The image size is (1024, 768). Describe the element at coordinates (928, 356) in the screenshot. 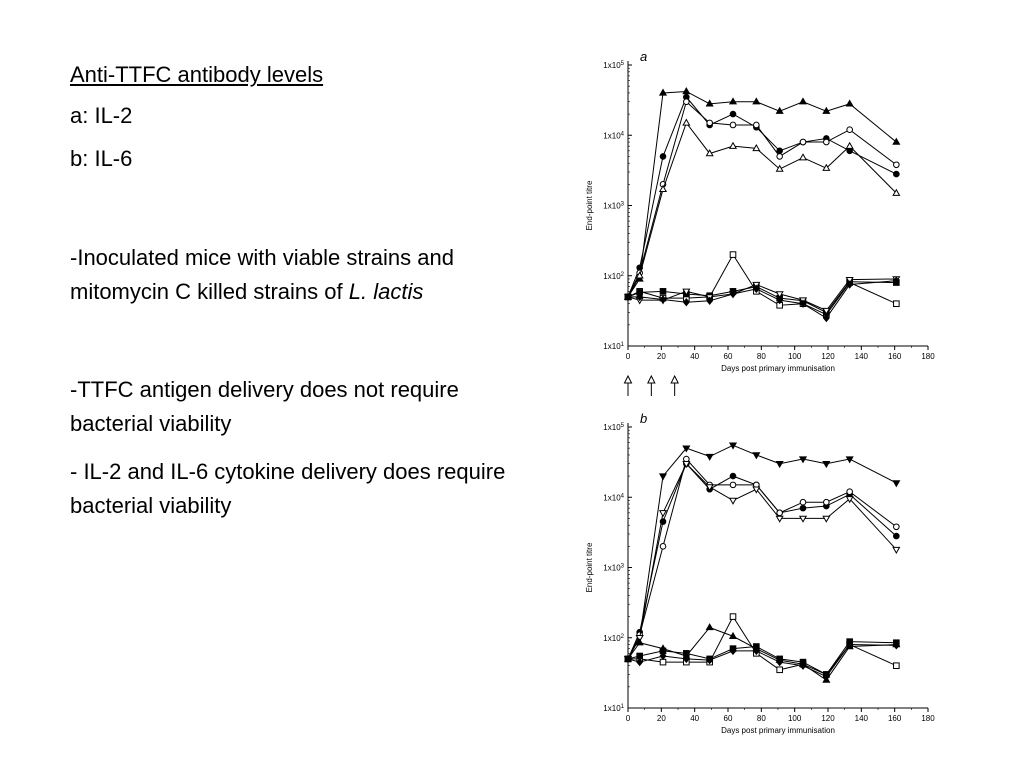

I see `x-tick-label: 180` at that location.